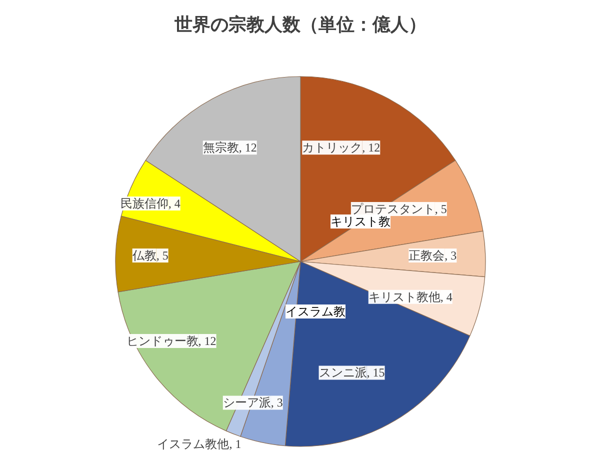  I want to click on slice-label: 仏教, so click(143, 255).